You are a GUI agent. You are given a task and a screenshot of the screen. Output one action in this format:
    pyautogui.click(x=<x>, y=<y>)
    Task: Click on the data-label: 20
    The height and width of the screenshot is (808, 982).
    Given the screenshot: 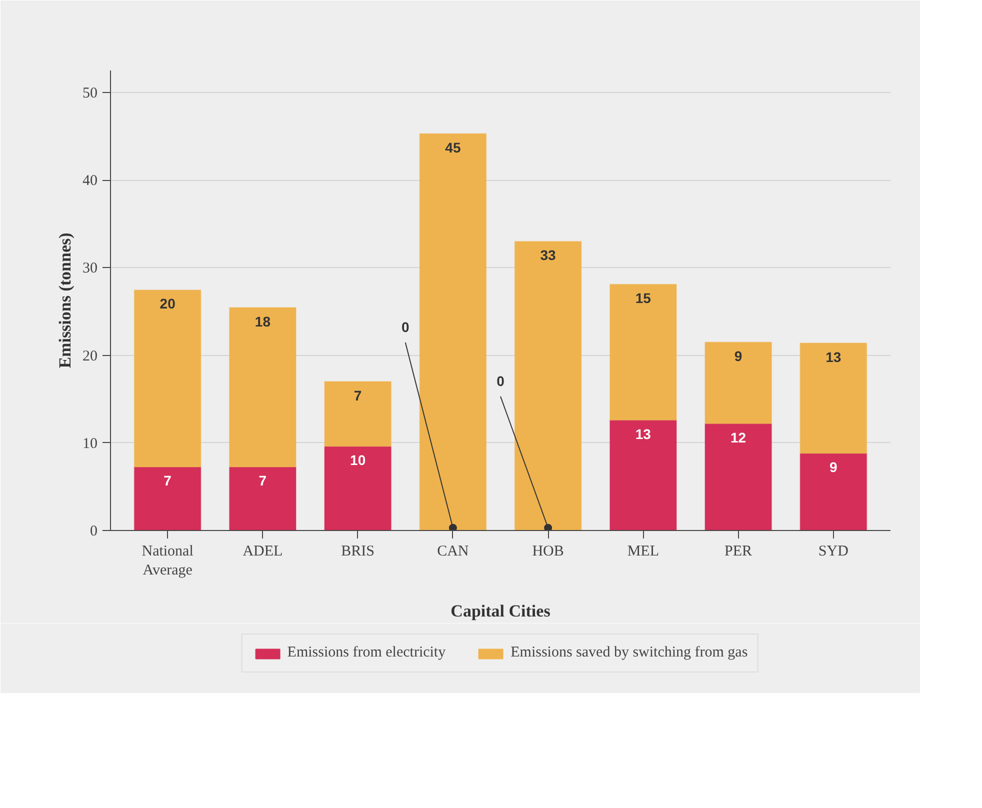 What is the action you would take?
    pyautogui.click(x=168, y=304)
    